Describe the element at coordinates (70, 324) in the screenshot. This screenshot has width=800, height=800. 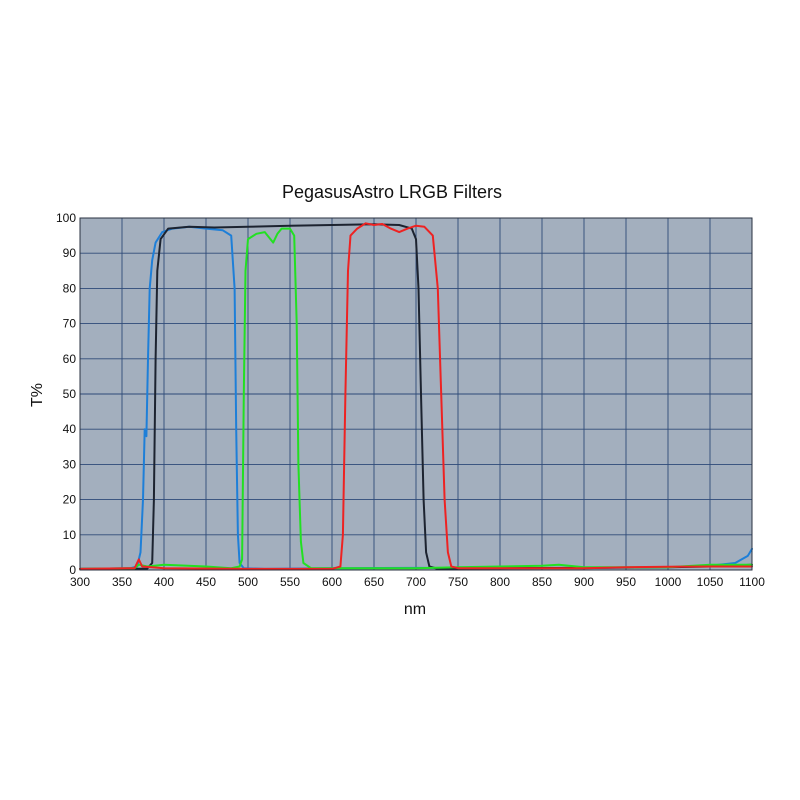
I see `y-tick-label: 70` at that location.